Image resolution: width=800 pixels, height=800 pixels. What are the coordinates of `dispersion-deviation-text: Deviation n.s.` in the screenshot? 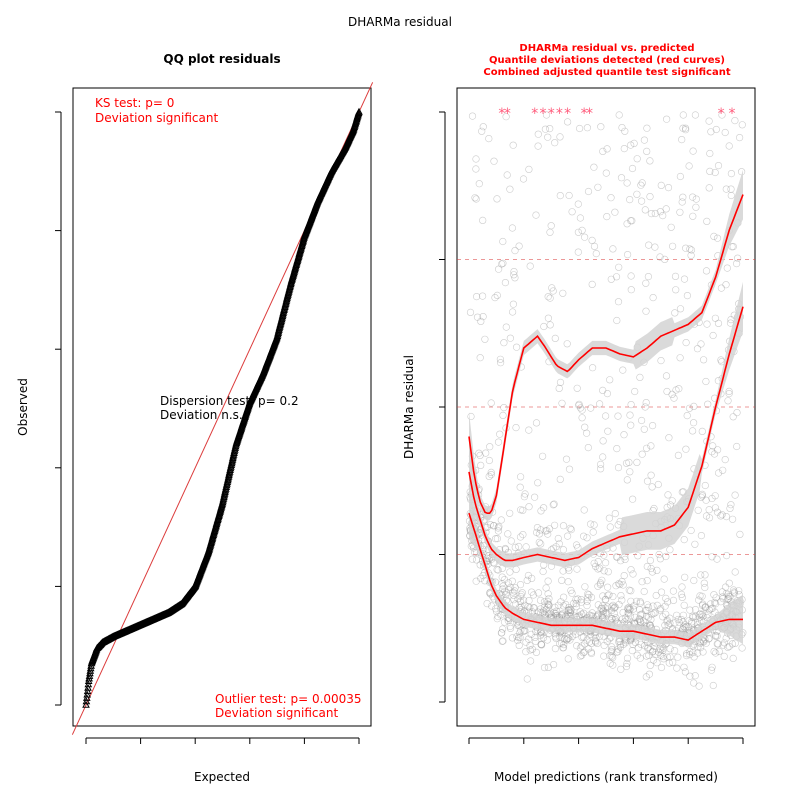 It's located at (201, 415).